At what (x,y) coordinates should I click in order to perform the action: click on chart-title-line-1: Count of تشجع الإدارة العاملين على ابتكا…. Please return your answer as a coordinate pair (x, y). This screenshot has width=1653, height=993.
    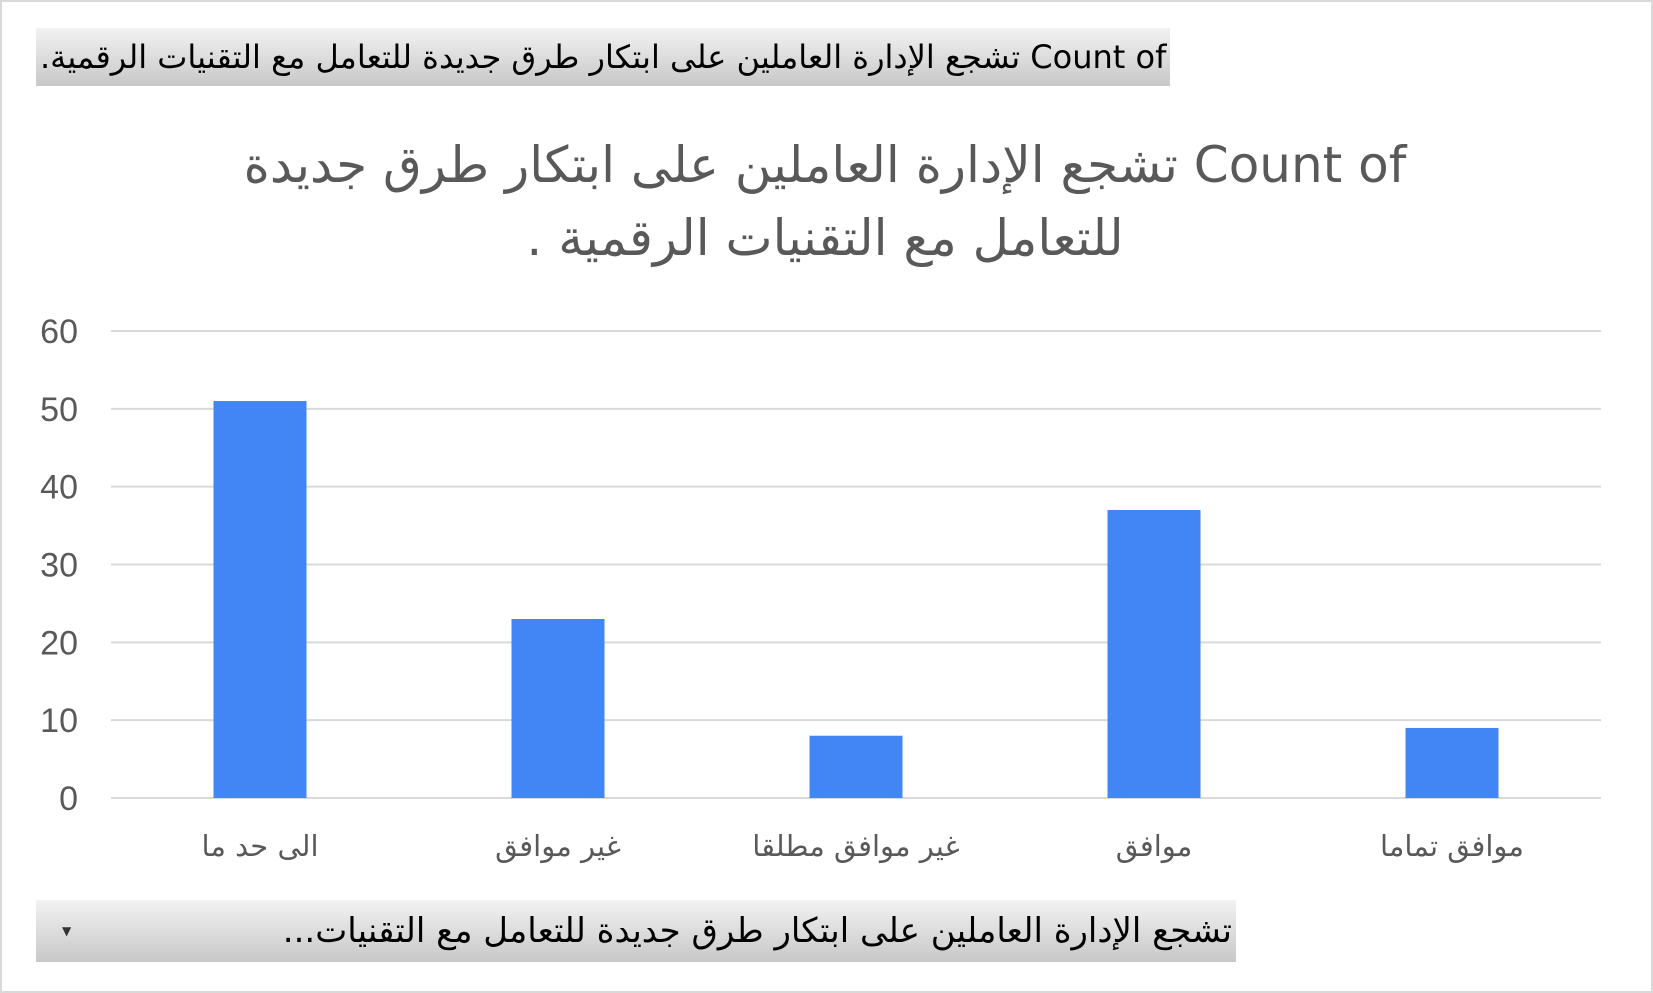
    Looking at the image, I should click on (826, 165).